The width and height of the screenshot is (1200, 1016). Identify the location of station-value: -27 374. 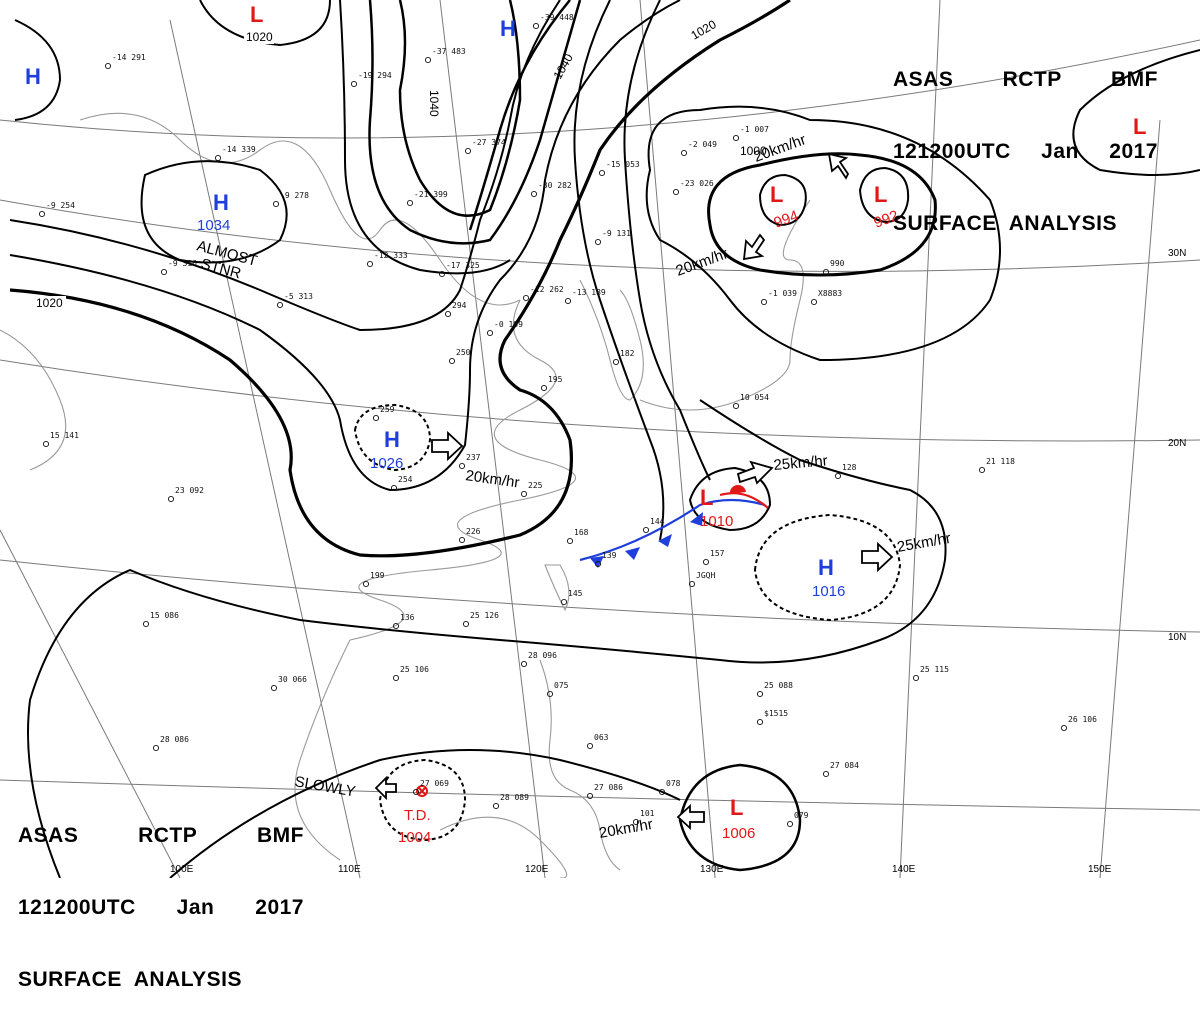
(489, 142).